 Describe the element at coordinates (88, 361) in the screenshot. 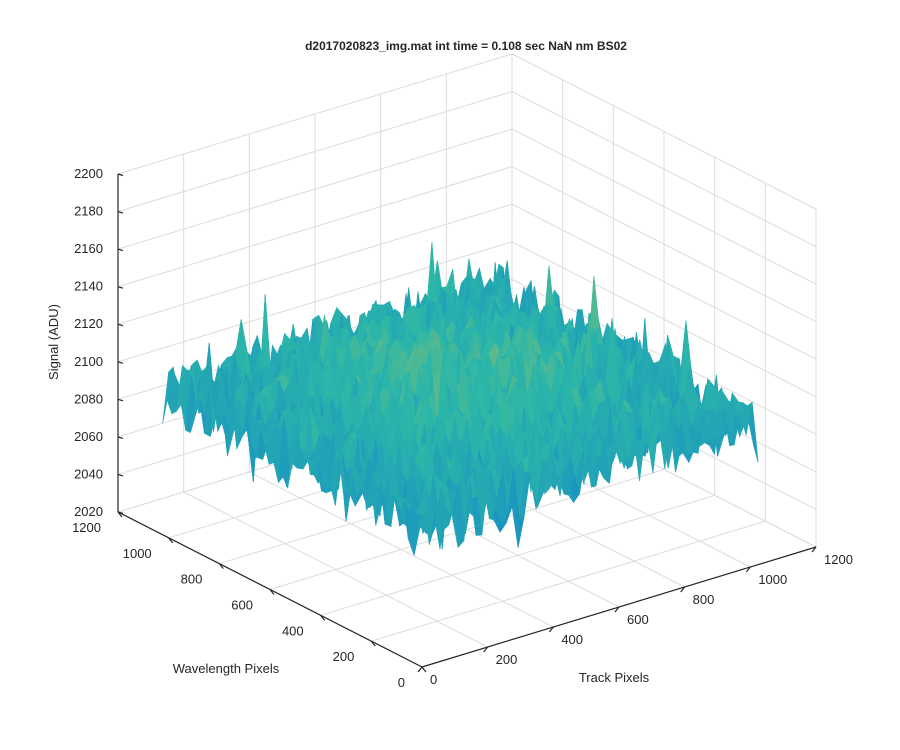

I see `z-tick-label: 2100` at that location.